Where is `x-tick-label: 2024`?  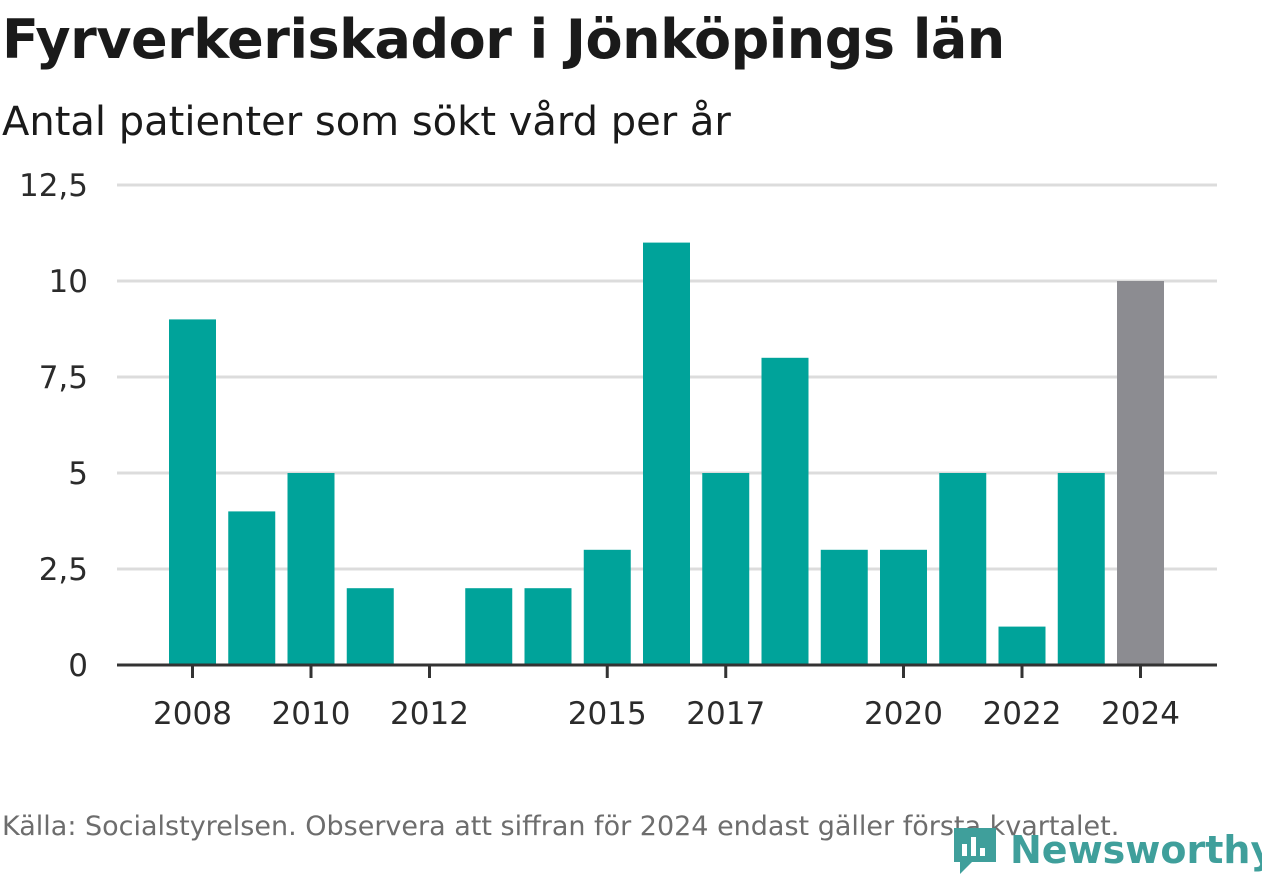 x-tick-label: 2024 is located at coordinates (1140, 714).